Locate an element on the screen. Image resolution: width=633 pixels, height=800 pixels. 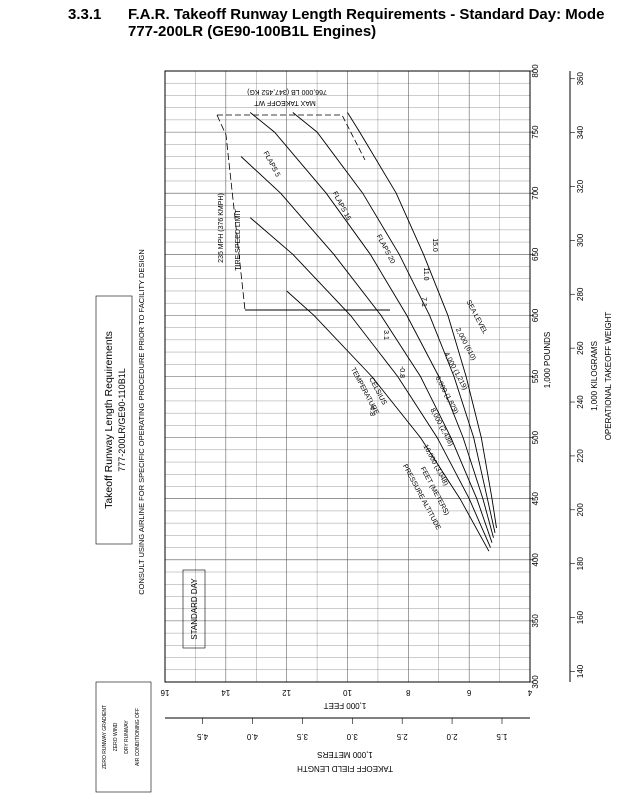
condition-aircon: AIR CONDITIONING OFF is located at coordinates (138, 737).